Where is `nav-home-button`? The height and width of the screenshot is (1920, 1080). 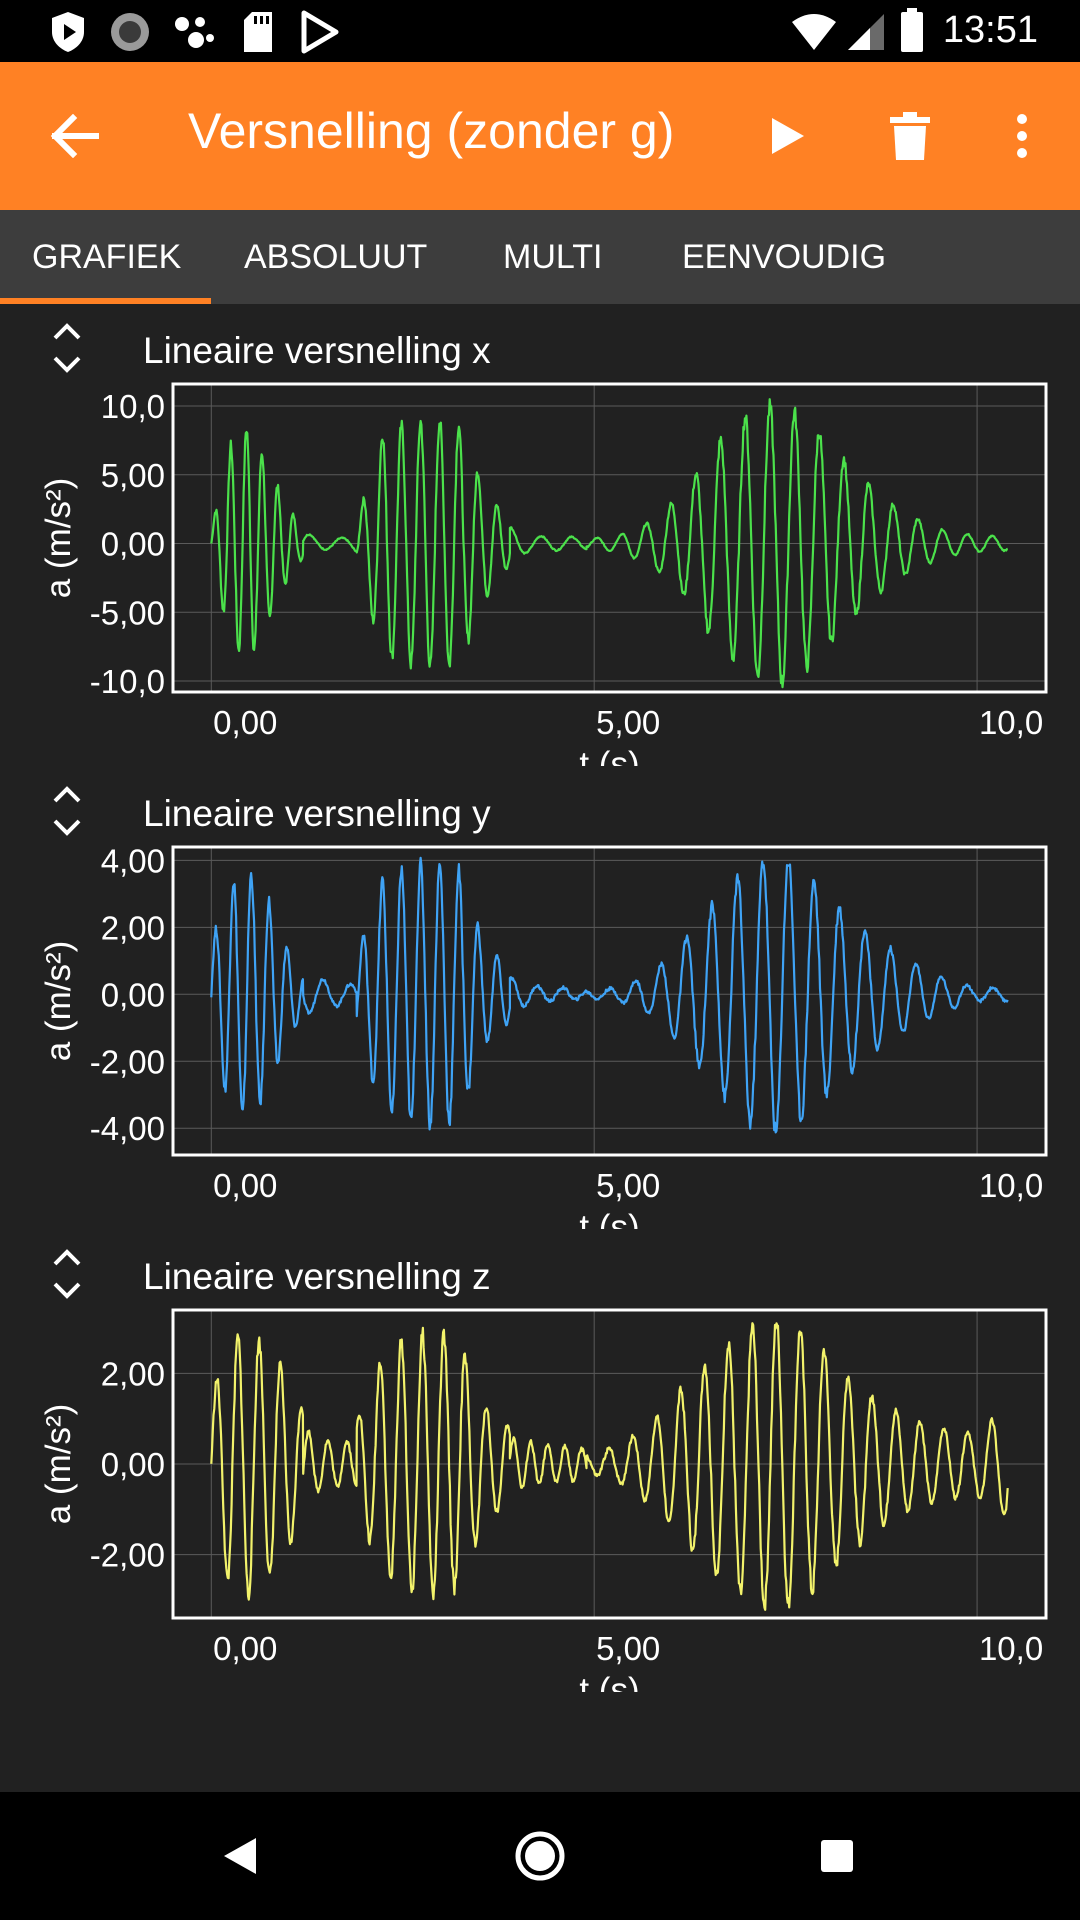 nav-home-button is located at coordinates (540, 1856).